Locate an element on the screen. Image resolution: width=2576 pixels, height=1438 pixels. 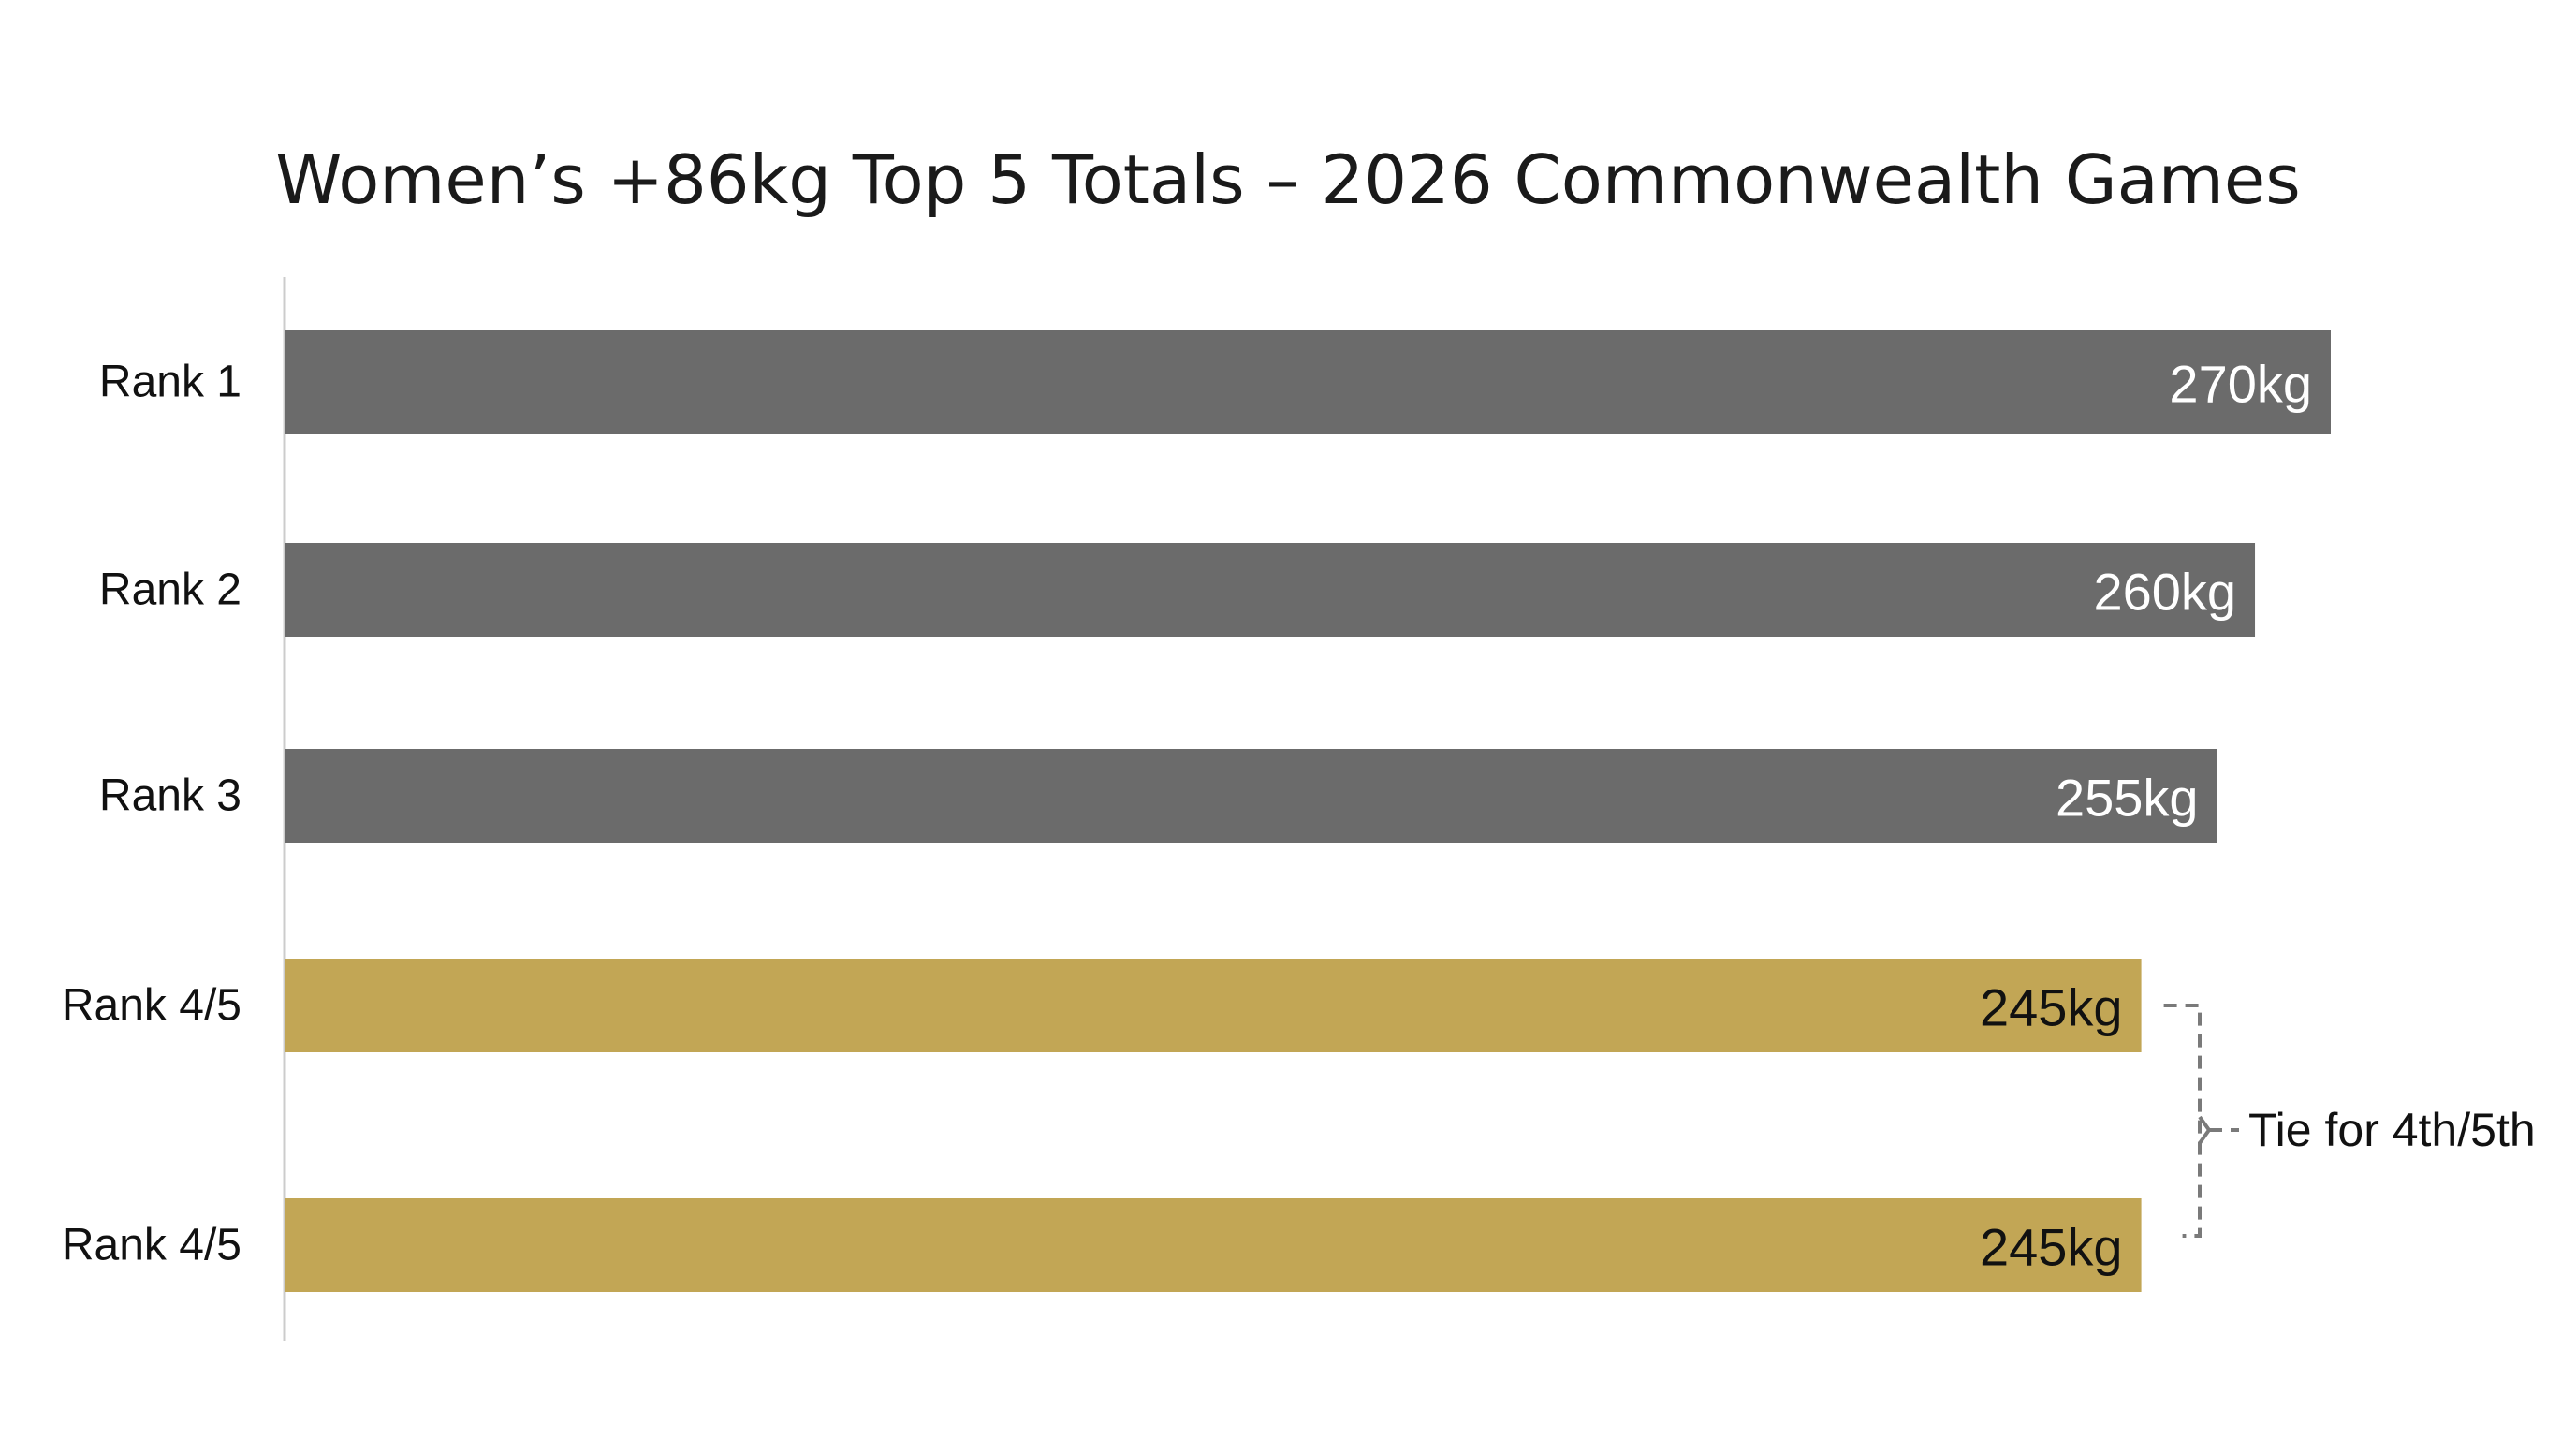
tie-bracket is located at coordinates (2183, 1121).